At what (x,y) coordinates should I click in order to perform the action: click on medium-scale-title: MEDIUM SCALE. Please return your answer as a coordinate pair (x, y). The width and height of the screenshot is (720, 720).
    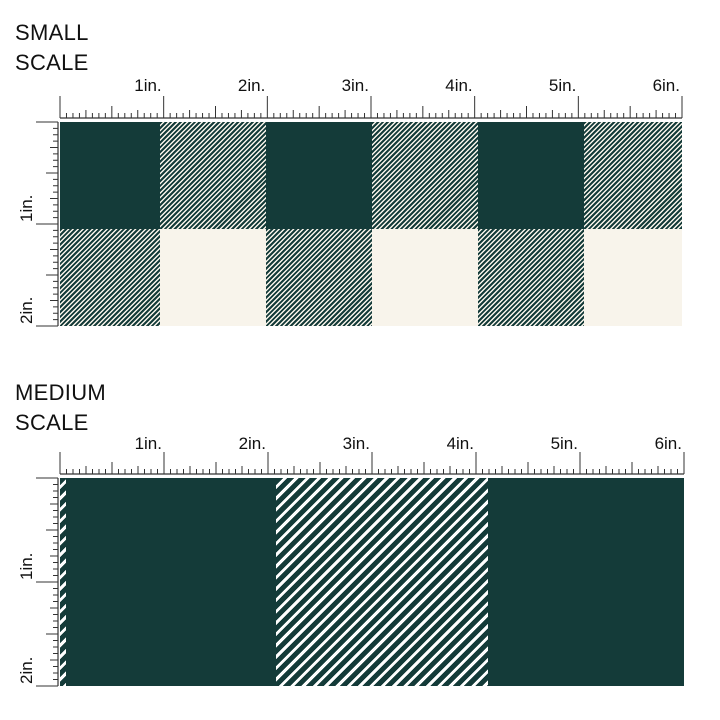
    Looking at the image, I should click on (60, 408).